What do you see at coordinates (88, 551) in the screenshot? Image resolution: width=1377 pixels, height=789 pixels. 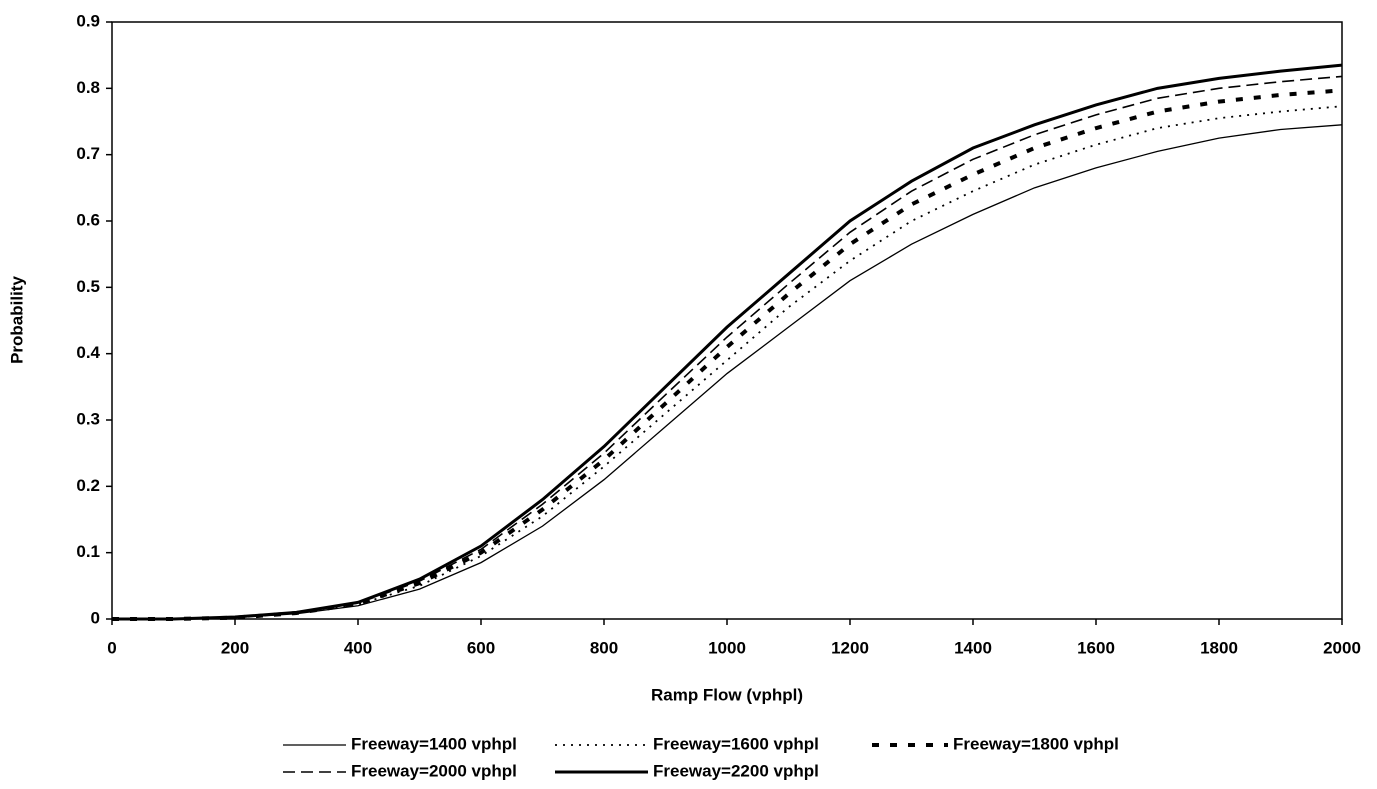 I see `y-tick-label: 0.1` at bounding box center [88, 551].